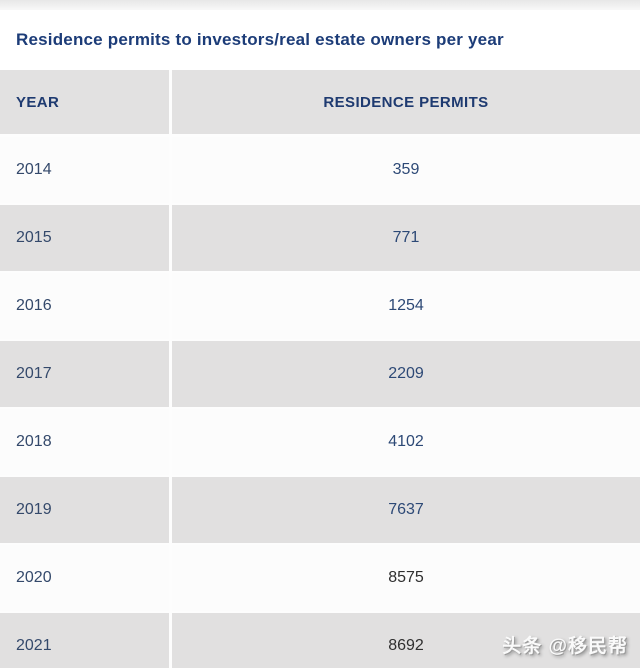  I want to click on year-cell: 2020, so click(34, 577).